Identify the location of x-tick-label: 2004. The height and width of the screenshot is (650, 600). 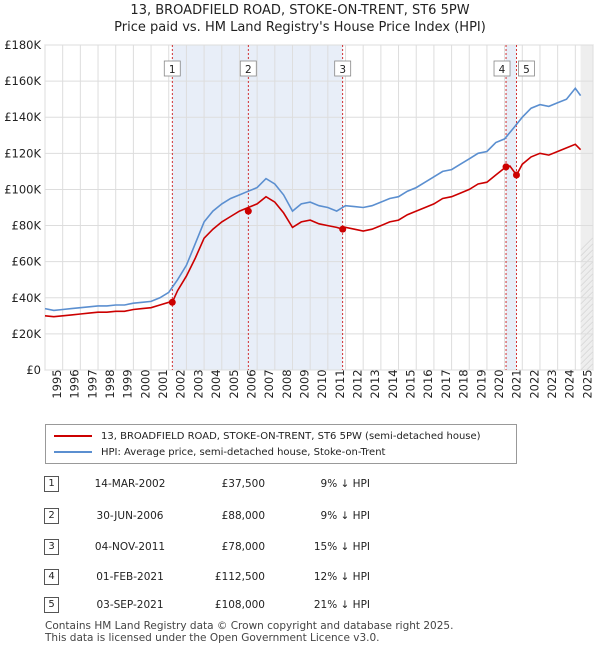
(216, 383).